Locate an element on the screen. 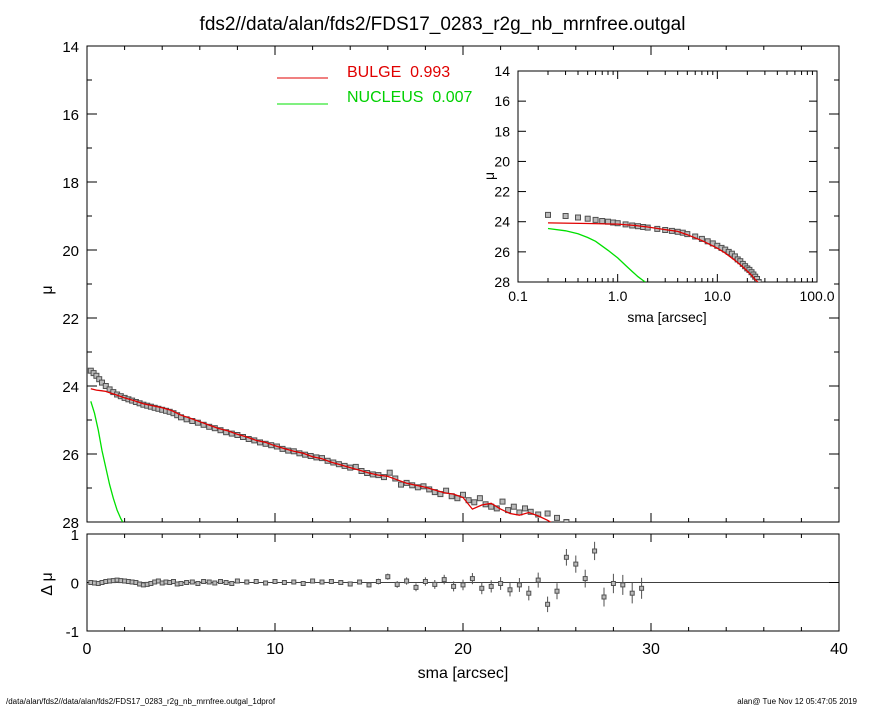  main-nucleus-line is located at coordinates (107, 461).